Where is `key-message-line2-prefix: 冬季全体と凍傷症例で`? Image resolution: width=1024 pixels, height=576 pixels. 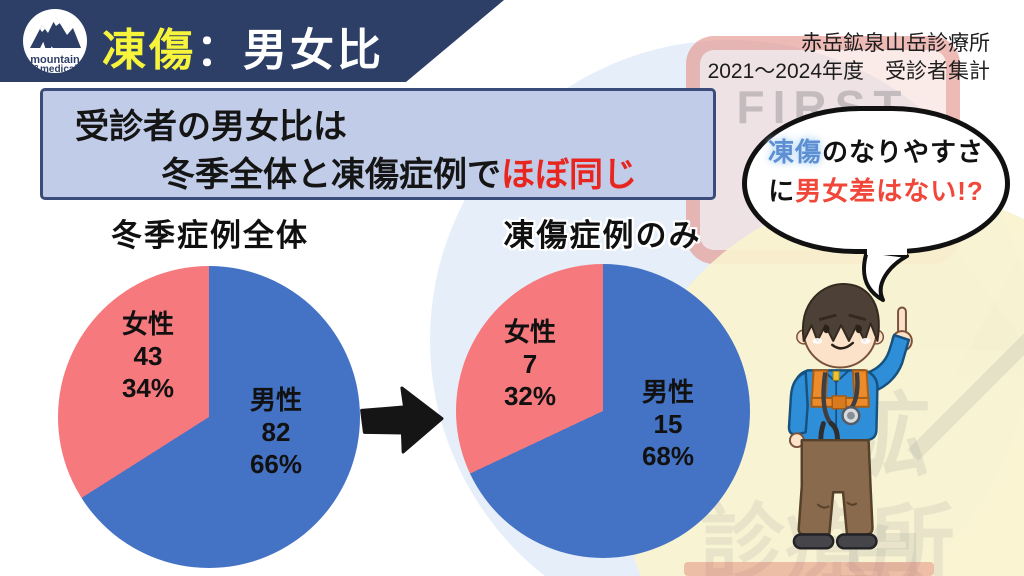
key-message-line2-prefix: 冬季全体と凍傷症例で is located at coordinates (331, 175).